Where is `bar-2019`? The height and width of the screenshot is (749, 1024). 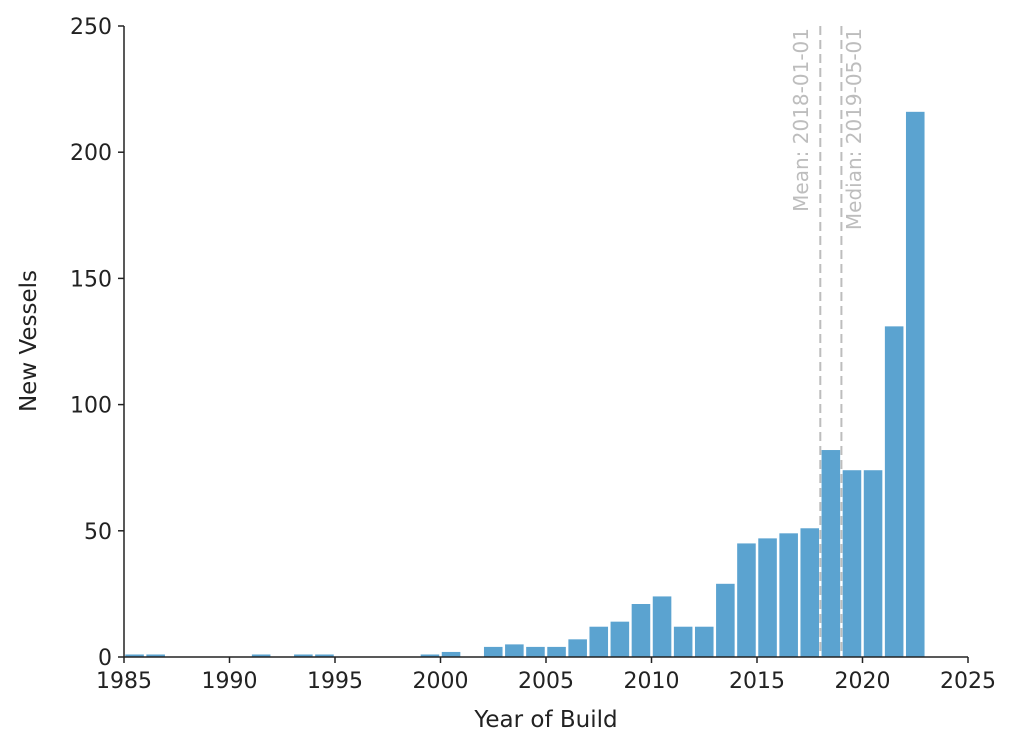 bar-2019 is located at coordinates (852, 563).